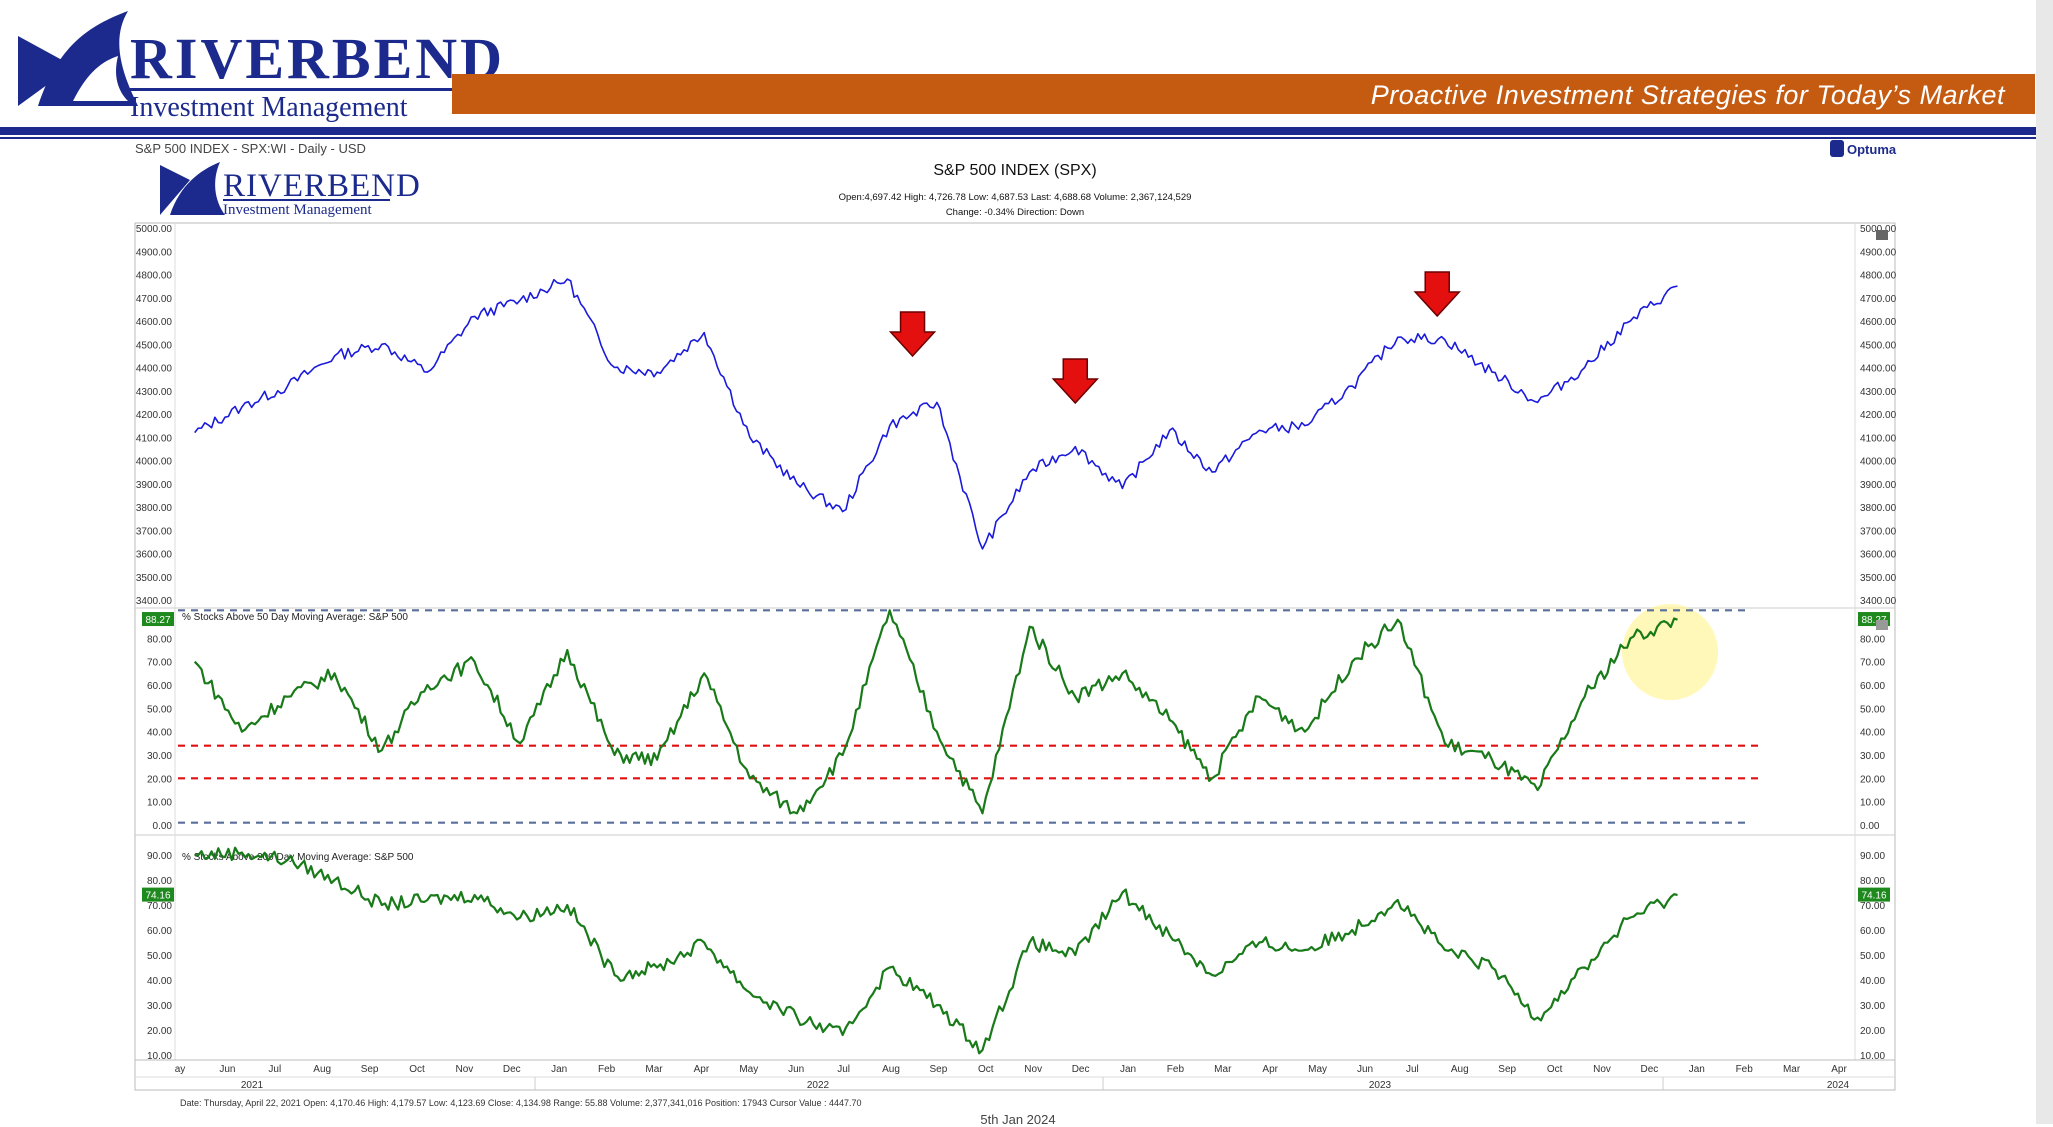  What do you see at coordinates (986, 1069) in the screenshot?
I see `x-tick-month: Oct` at bounding box center [986, 1069].